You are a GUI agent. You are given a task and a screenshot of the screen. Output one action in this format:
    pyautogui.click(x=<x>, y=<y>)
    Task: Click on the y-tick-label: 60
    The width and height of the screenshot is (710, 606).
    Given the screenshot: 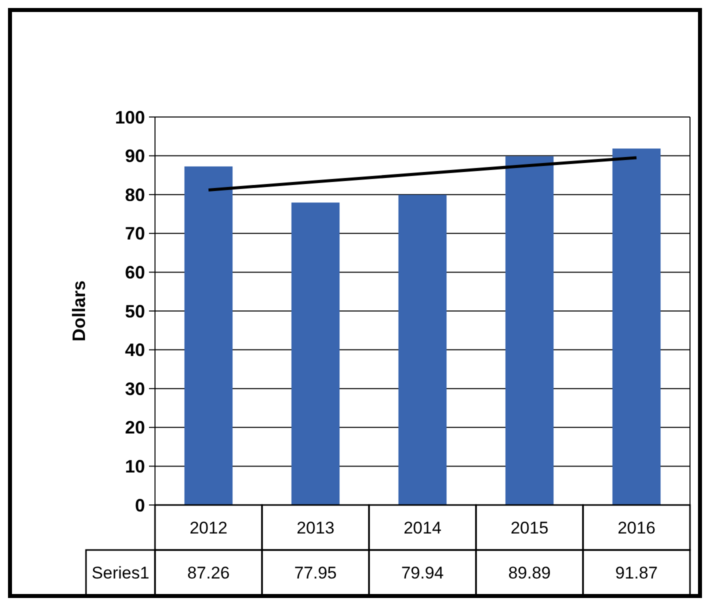 What is the action you would take?
    pyautogui.click(x=134, y=272)
    